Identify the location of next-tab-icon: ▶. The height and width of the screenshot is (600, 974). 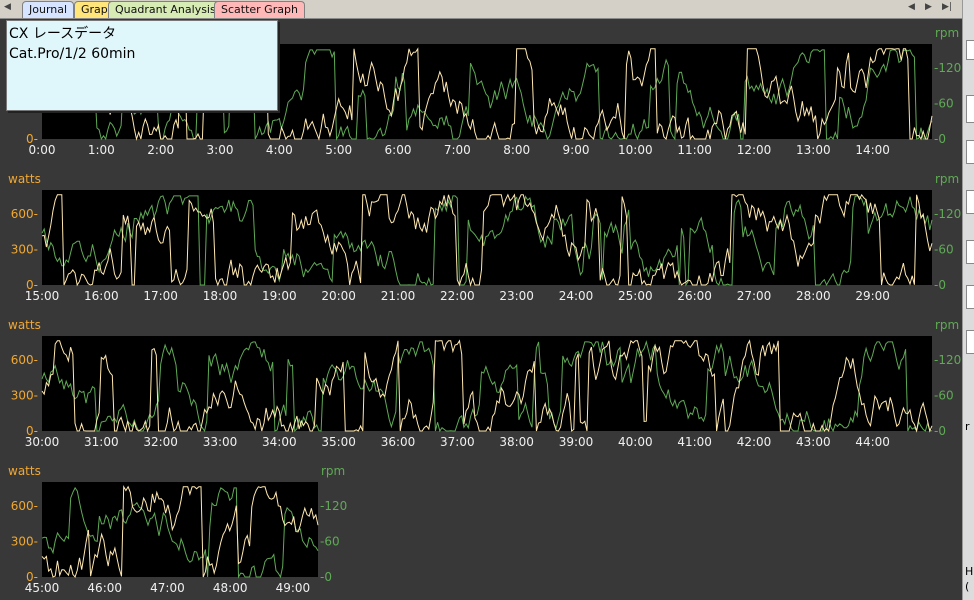
(928, 7).